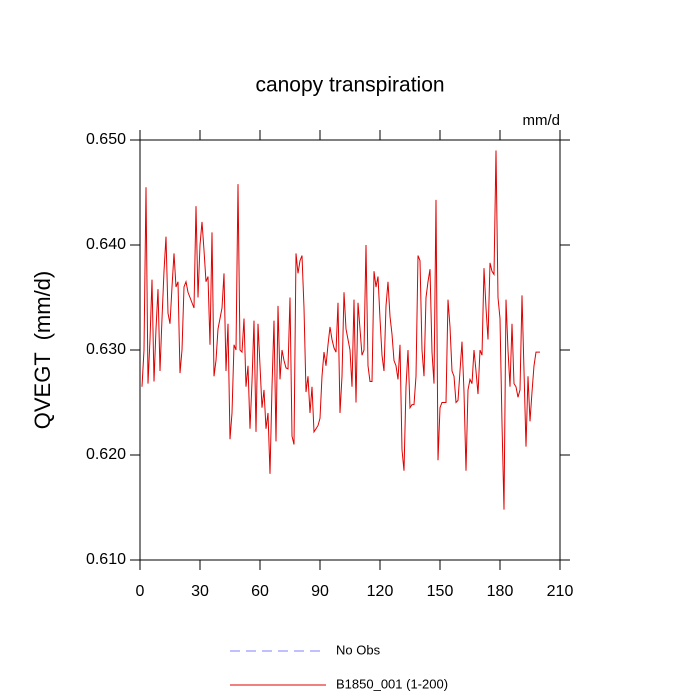 This screenshot has width=700, height=700. I want to click on chart-title: canopy transpiration, so click(349, 85).